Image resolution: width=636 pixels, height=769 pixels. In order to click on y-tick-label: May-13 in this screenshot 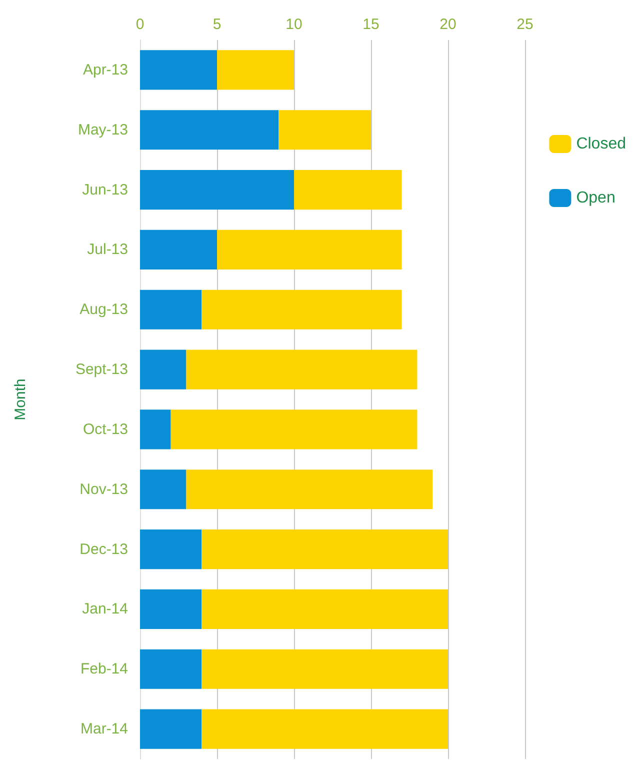, I will do `click(103, 129)`.